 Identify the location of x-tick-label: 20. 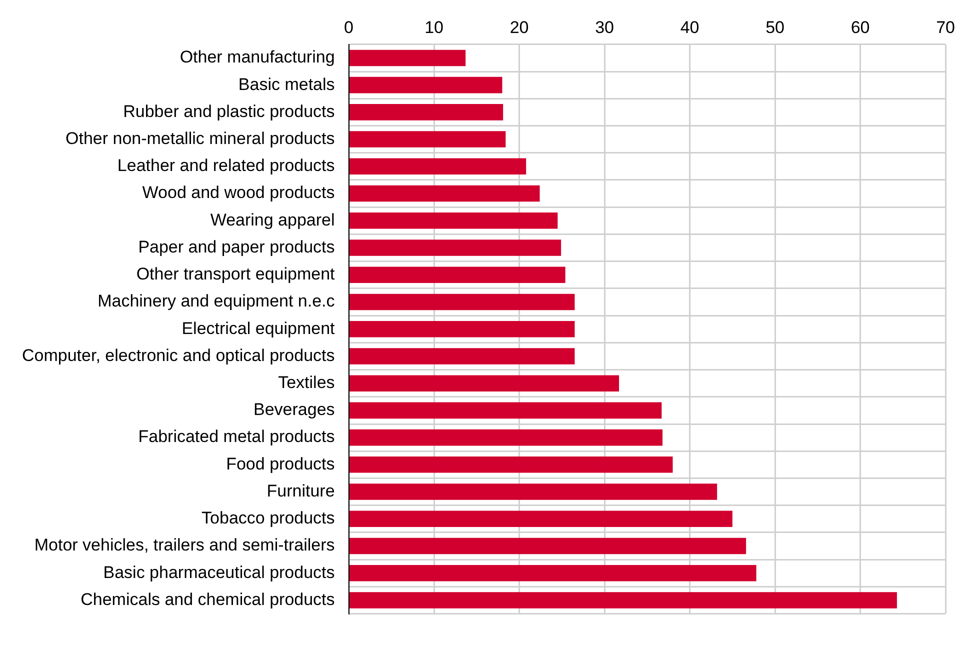
(519, 27).